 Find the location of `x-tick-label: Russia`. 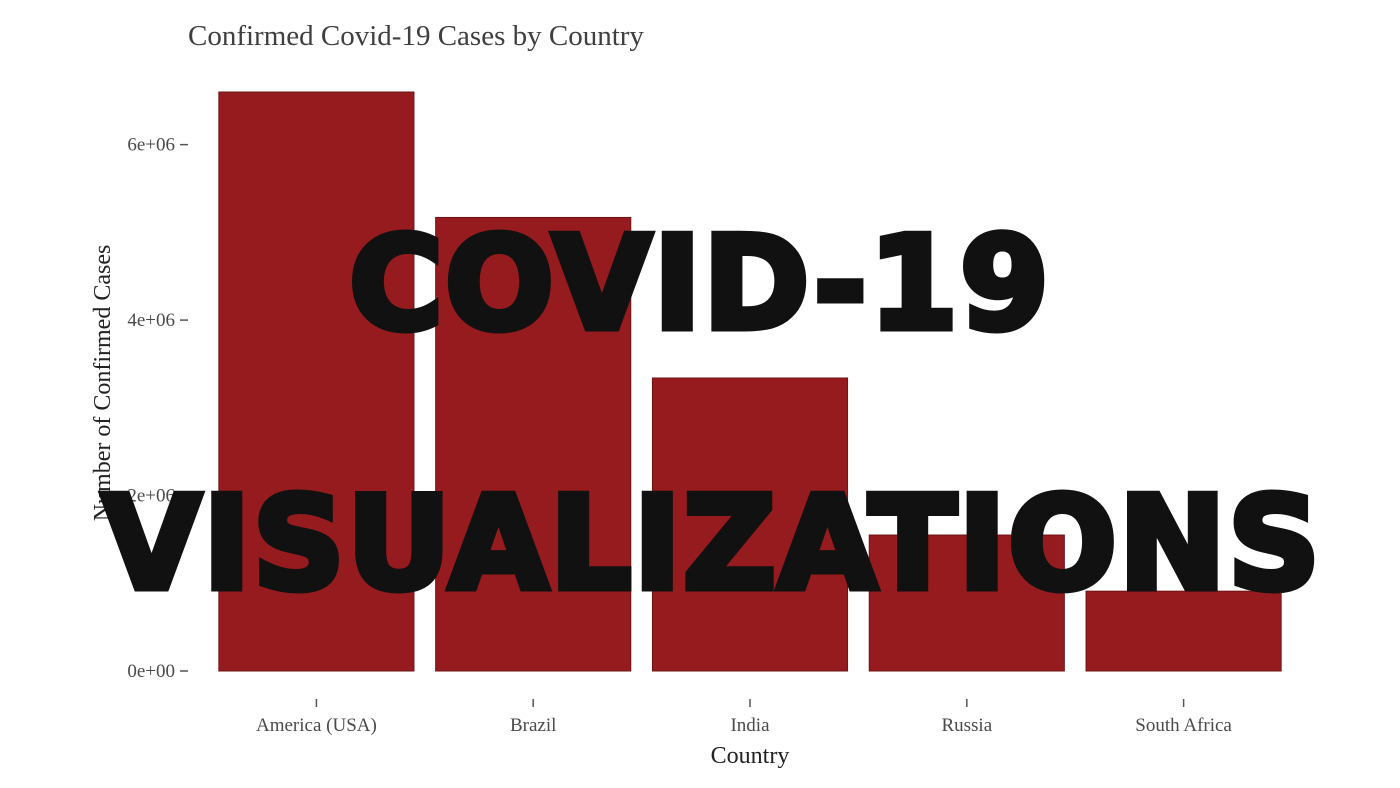

x-tick-label: Russia is located at coordinates (966, 725).